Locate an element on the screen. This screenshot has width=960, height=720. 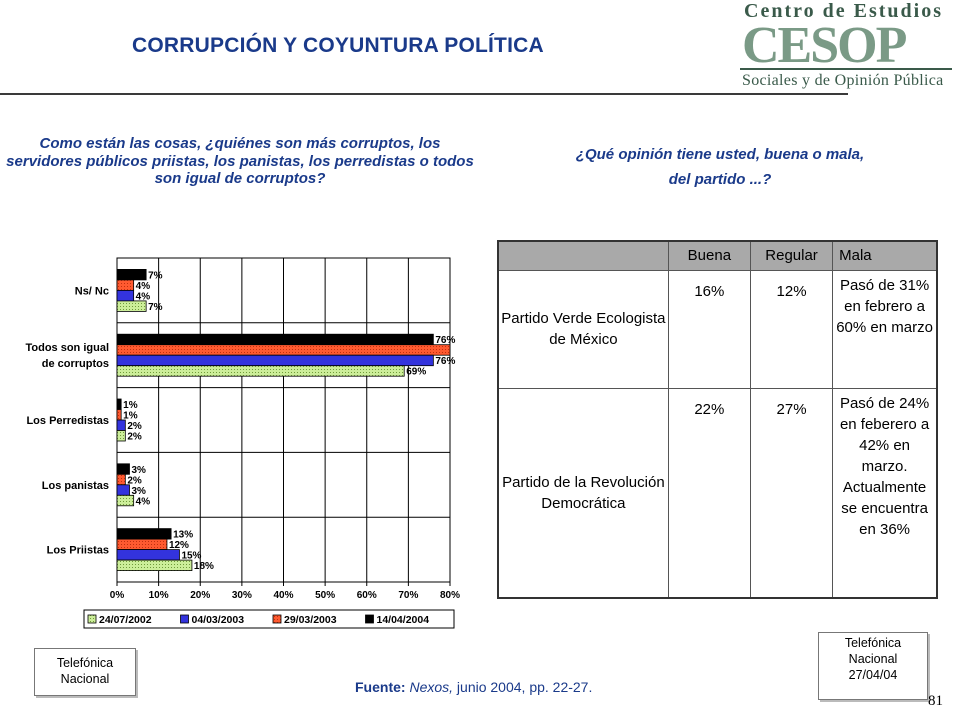
party-name: Partido Verde Ecologista de México is located at coordinates (583, 329).